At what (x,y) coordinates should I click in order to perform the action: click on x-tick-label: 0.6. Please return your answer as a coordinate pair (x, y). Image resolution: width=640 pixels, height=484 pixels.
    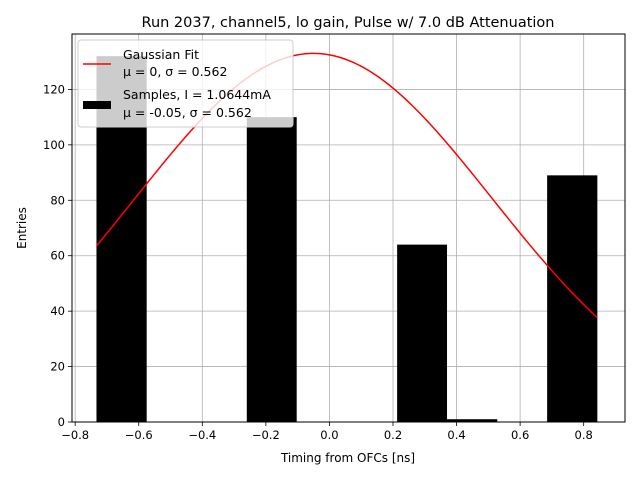
    Looking at the image, I should click on (520, 435).